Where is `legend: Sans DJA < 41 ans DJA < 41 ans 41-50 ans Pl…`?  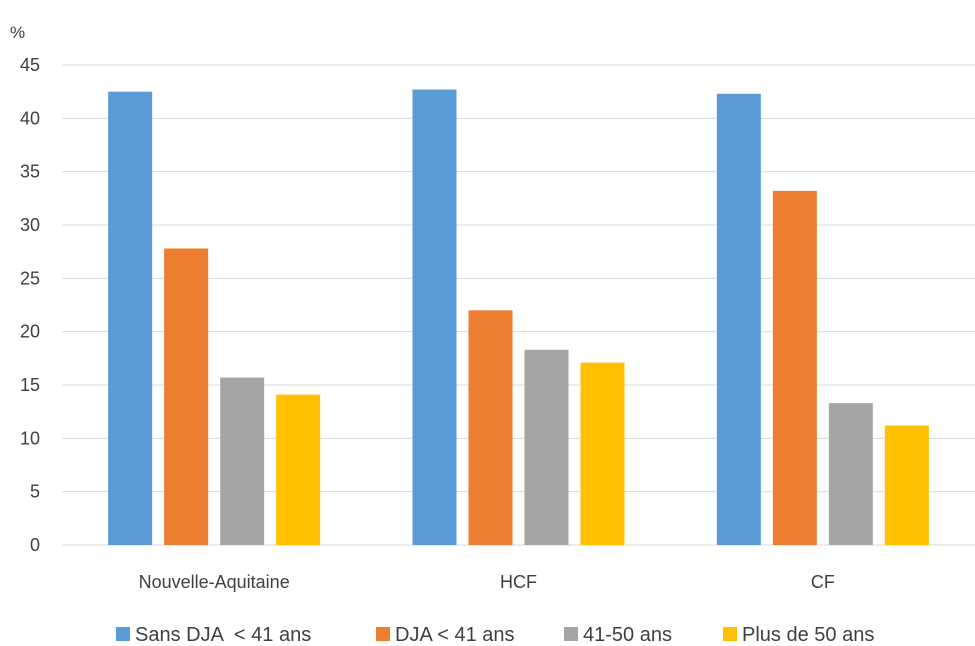 legend: Sans DJA < 41 ans DJA < 41 ans 41-50 ans Pl… is located at coordinates (495, 635).